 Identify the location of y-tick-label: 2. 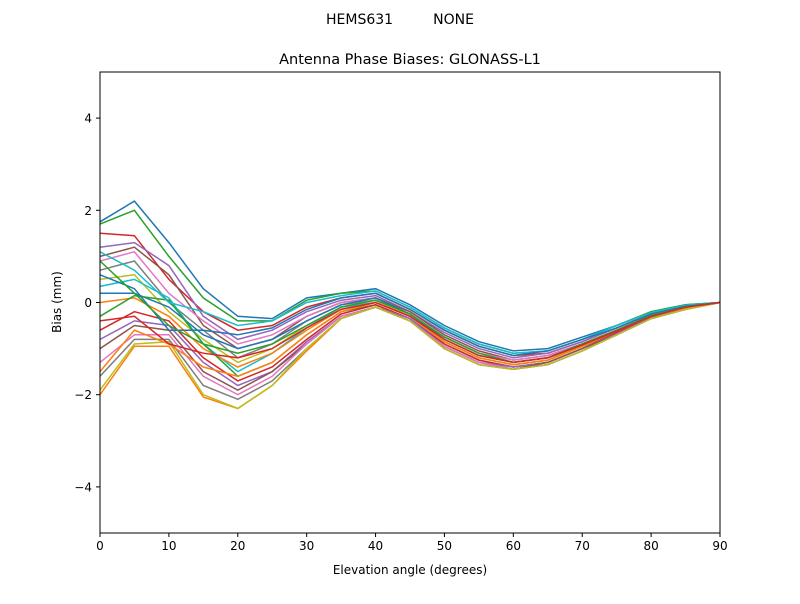
(88, 211).